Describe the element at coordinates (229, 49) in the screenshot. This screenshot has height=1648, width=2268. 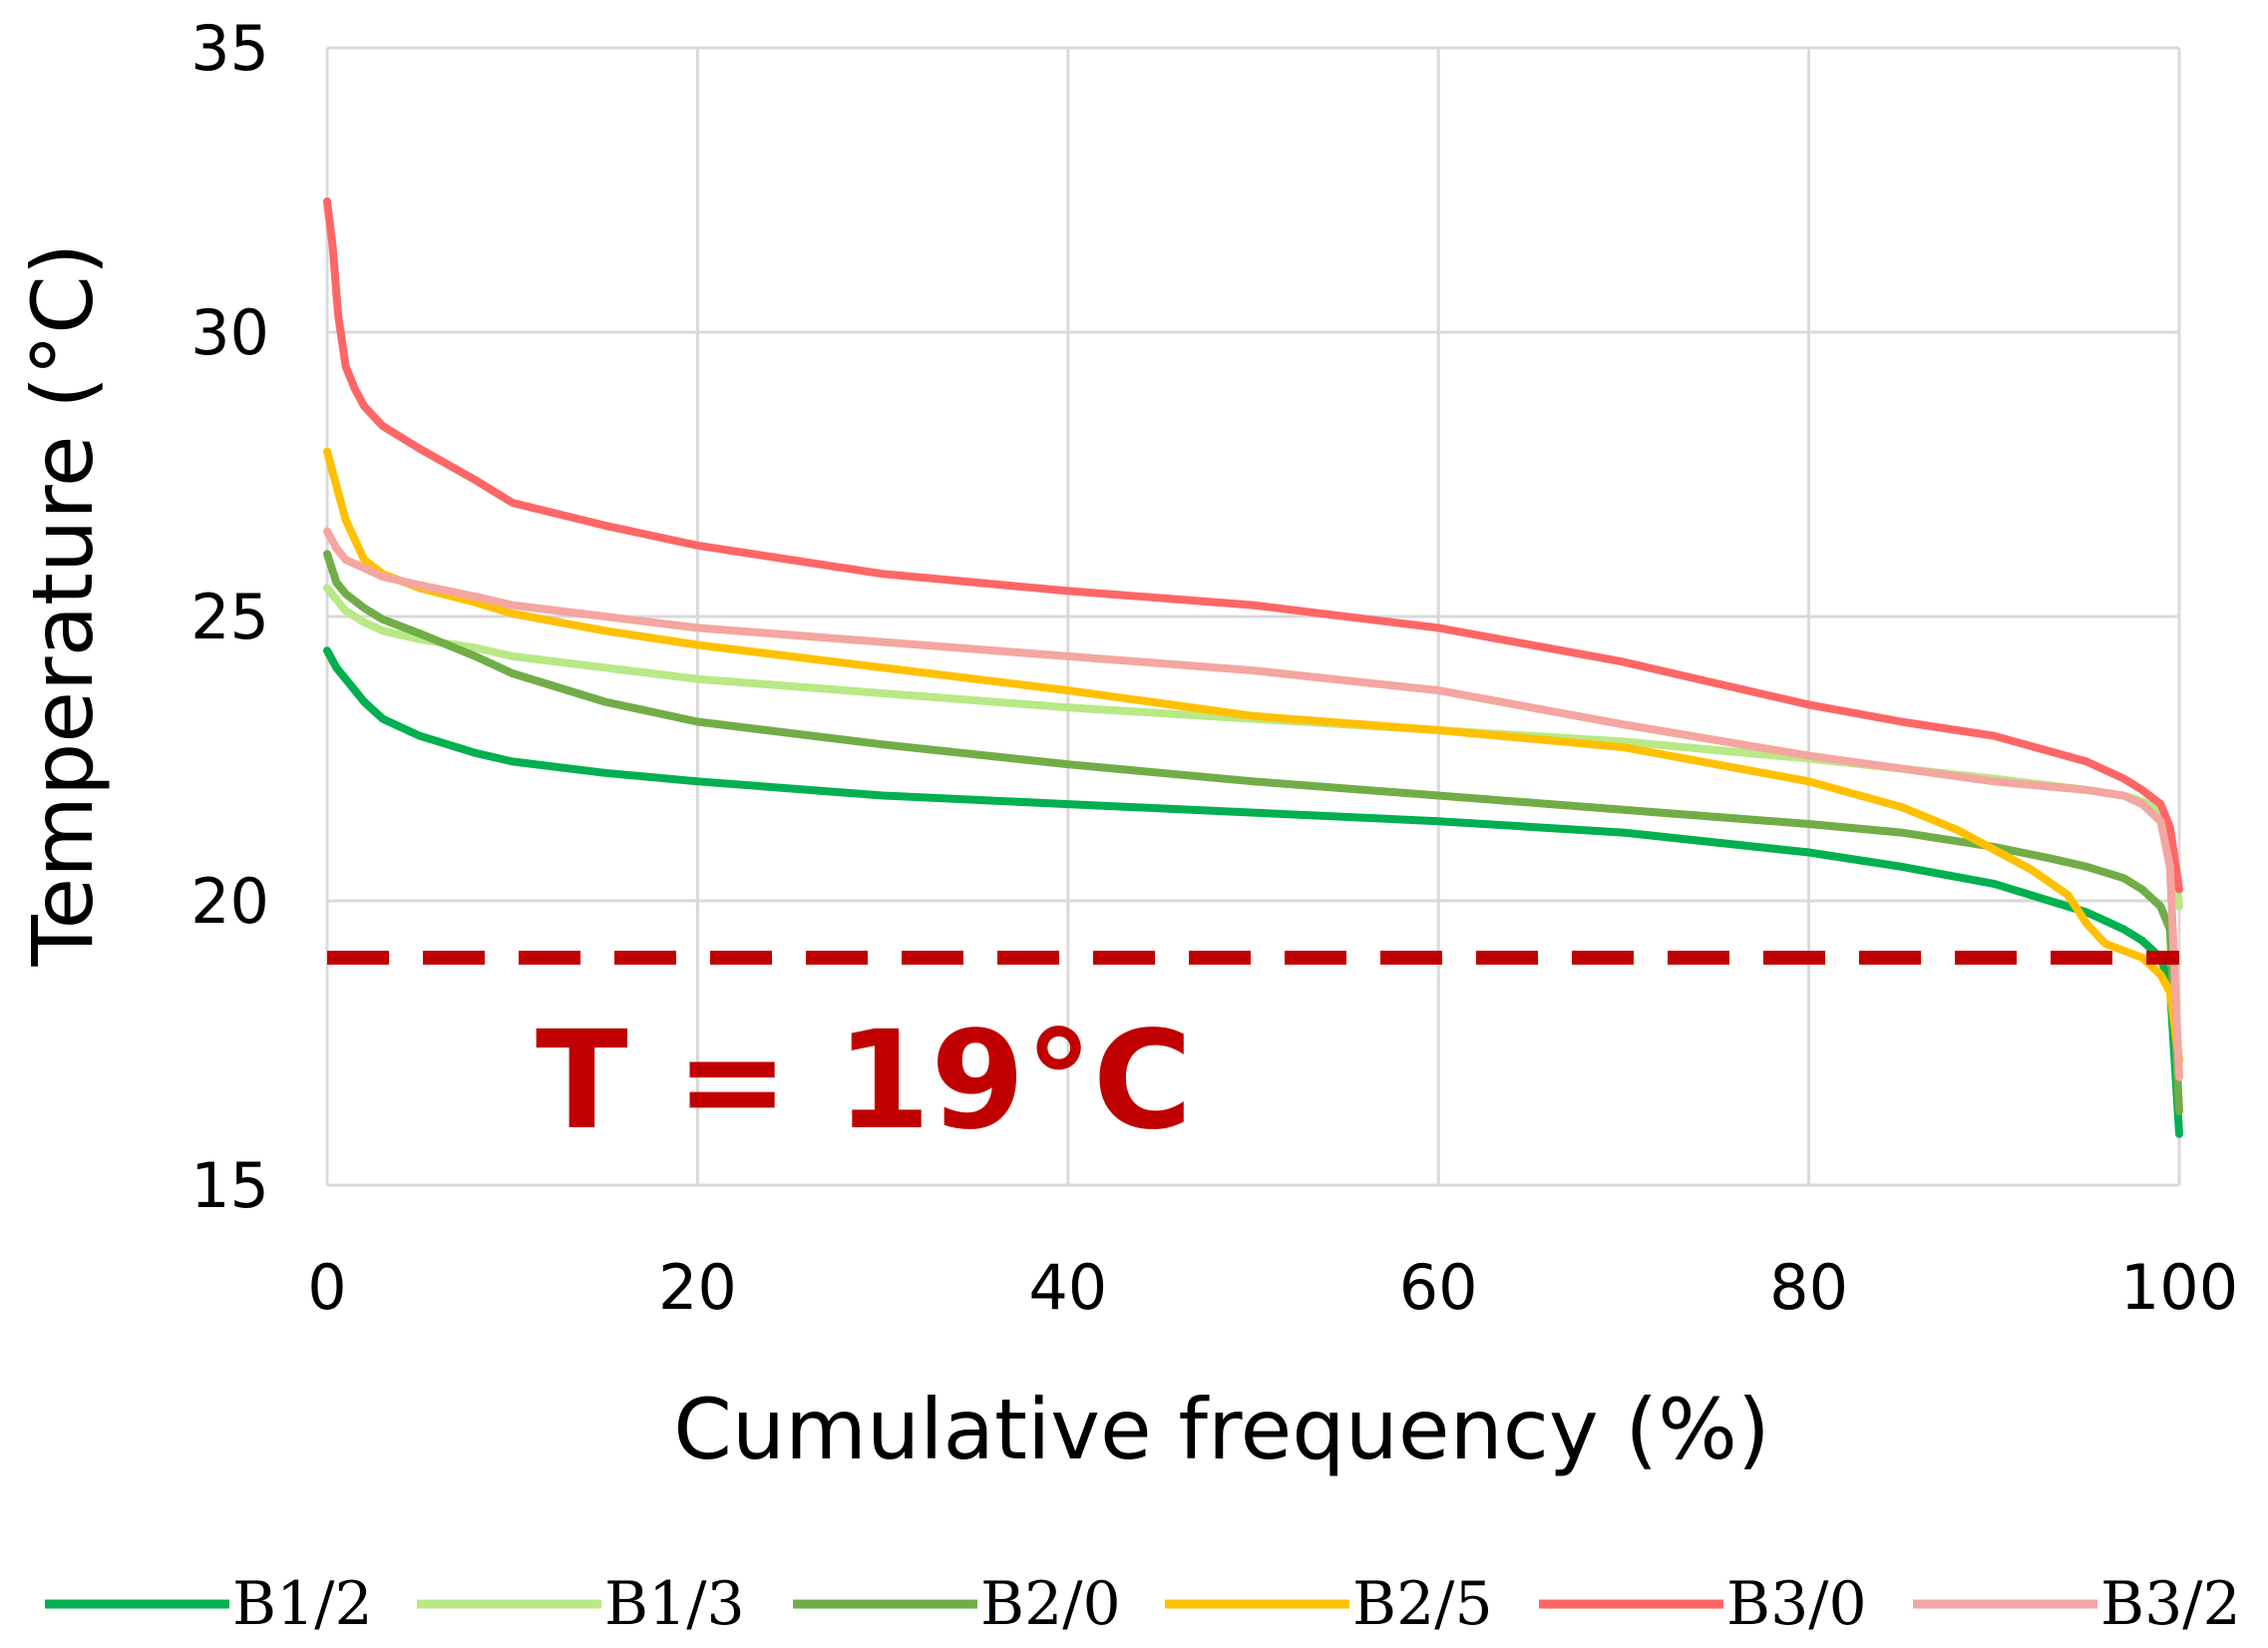
I see `y-tick-label: 35` at that location.